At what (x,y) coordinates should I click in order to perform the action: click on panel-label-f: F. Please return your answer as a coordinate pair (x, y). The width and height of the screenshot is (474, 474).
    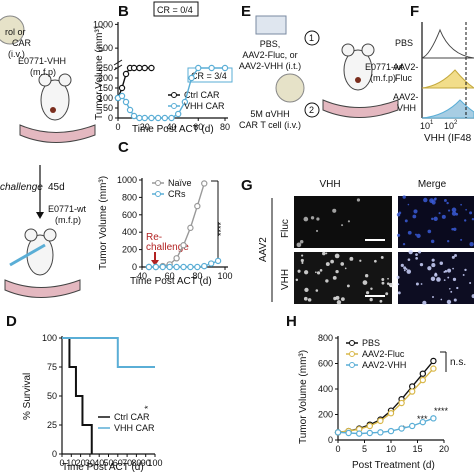
    Looking at the image, I should click on (414, 11).